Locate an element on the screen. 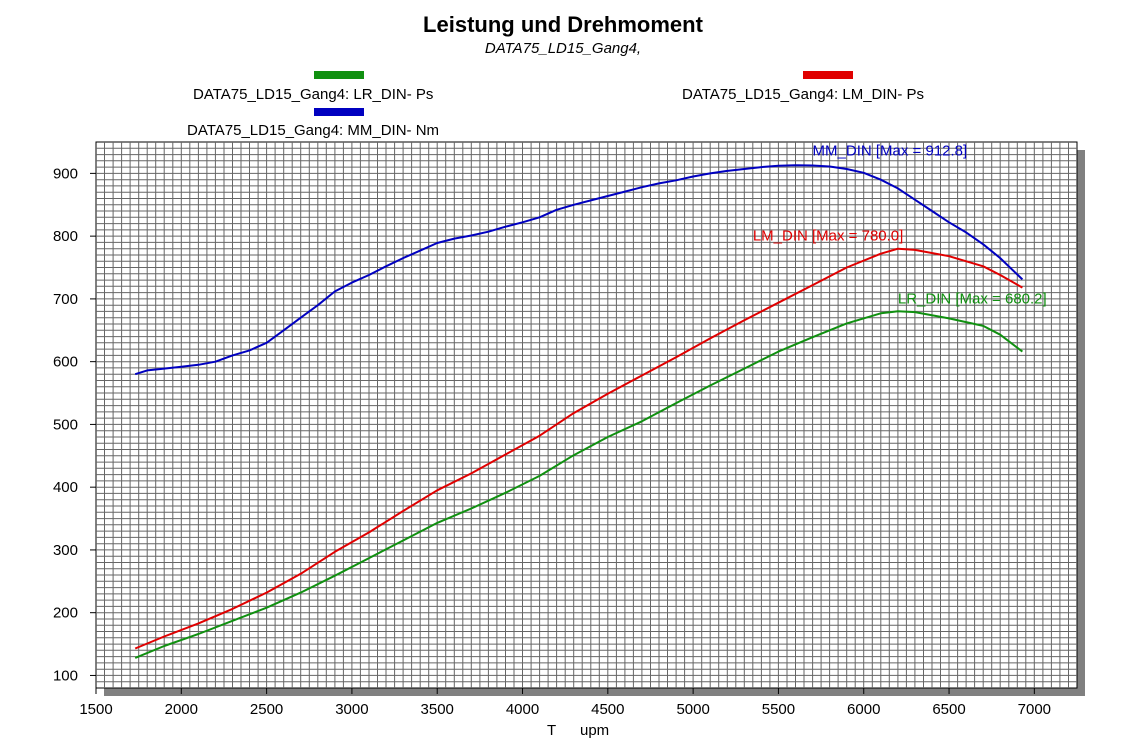 The image size is (1126, 744). legend-swatch-lr is located at coordinates (339, 75).